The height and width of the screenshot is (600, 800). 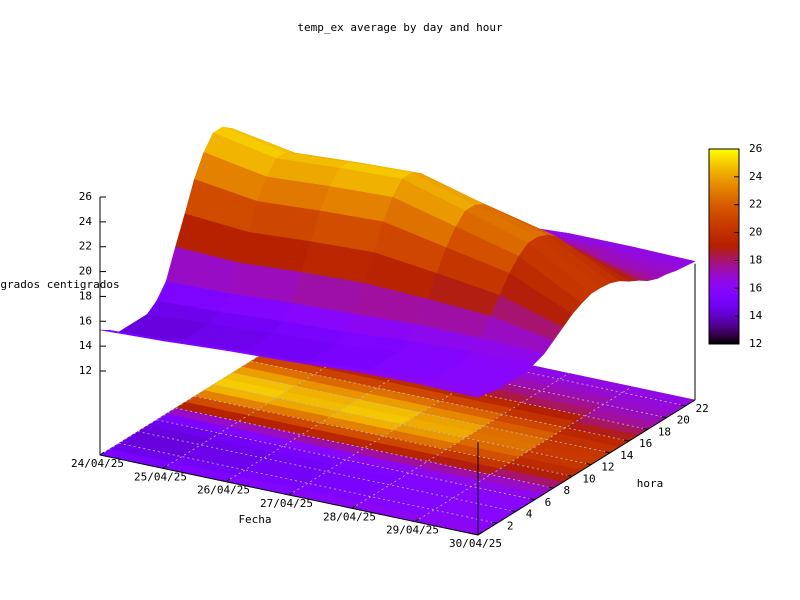 I want to click on x-tick-label: 28/04/25, so click(x=349, y=516).